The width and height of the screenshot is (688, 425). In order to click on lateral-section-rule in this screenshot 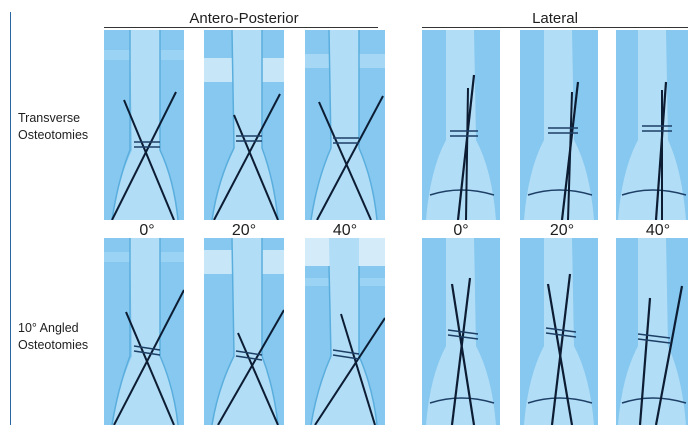, I will do `click(555, 27)`.